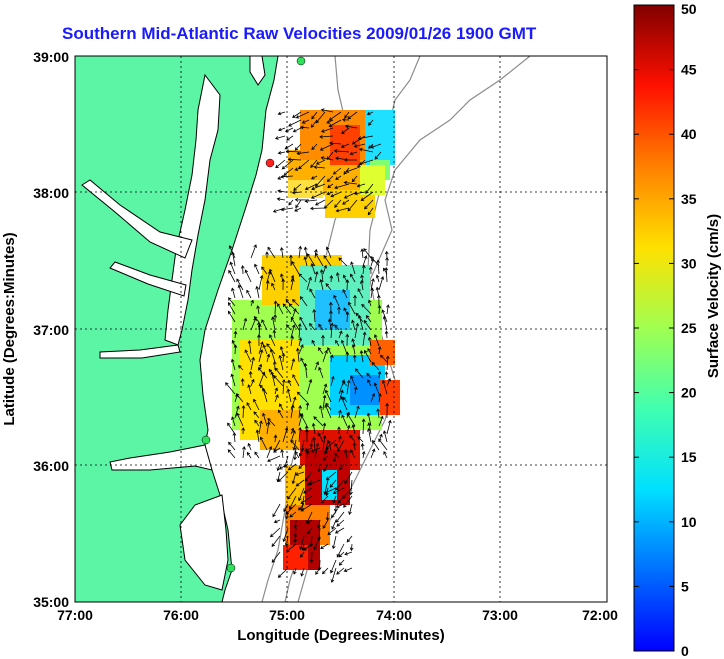 Image resolution: width=724 pixels, height=659 pixels. I want to click on colorbar-tick-label: 20, so click(689, 393).